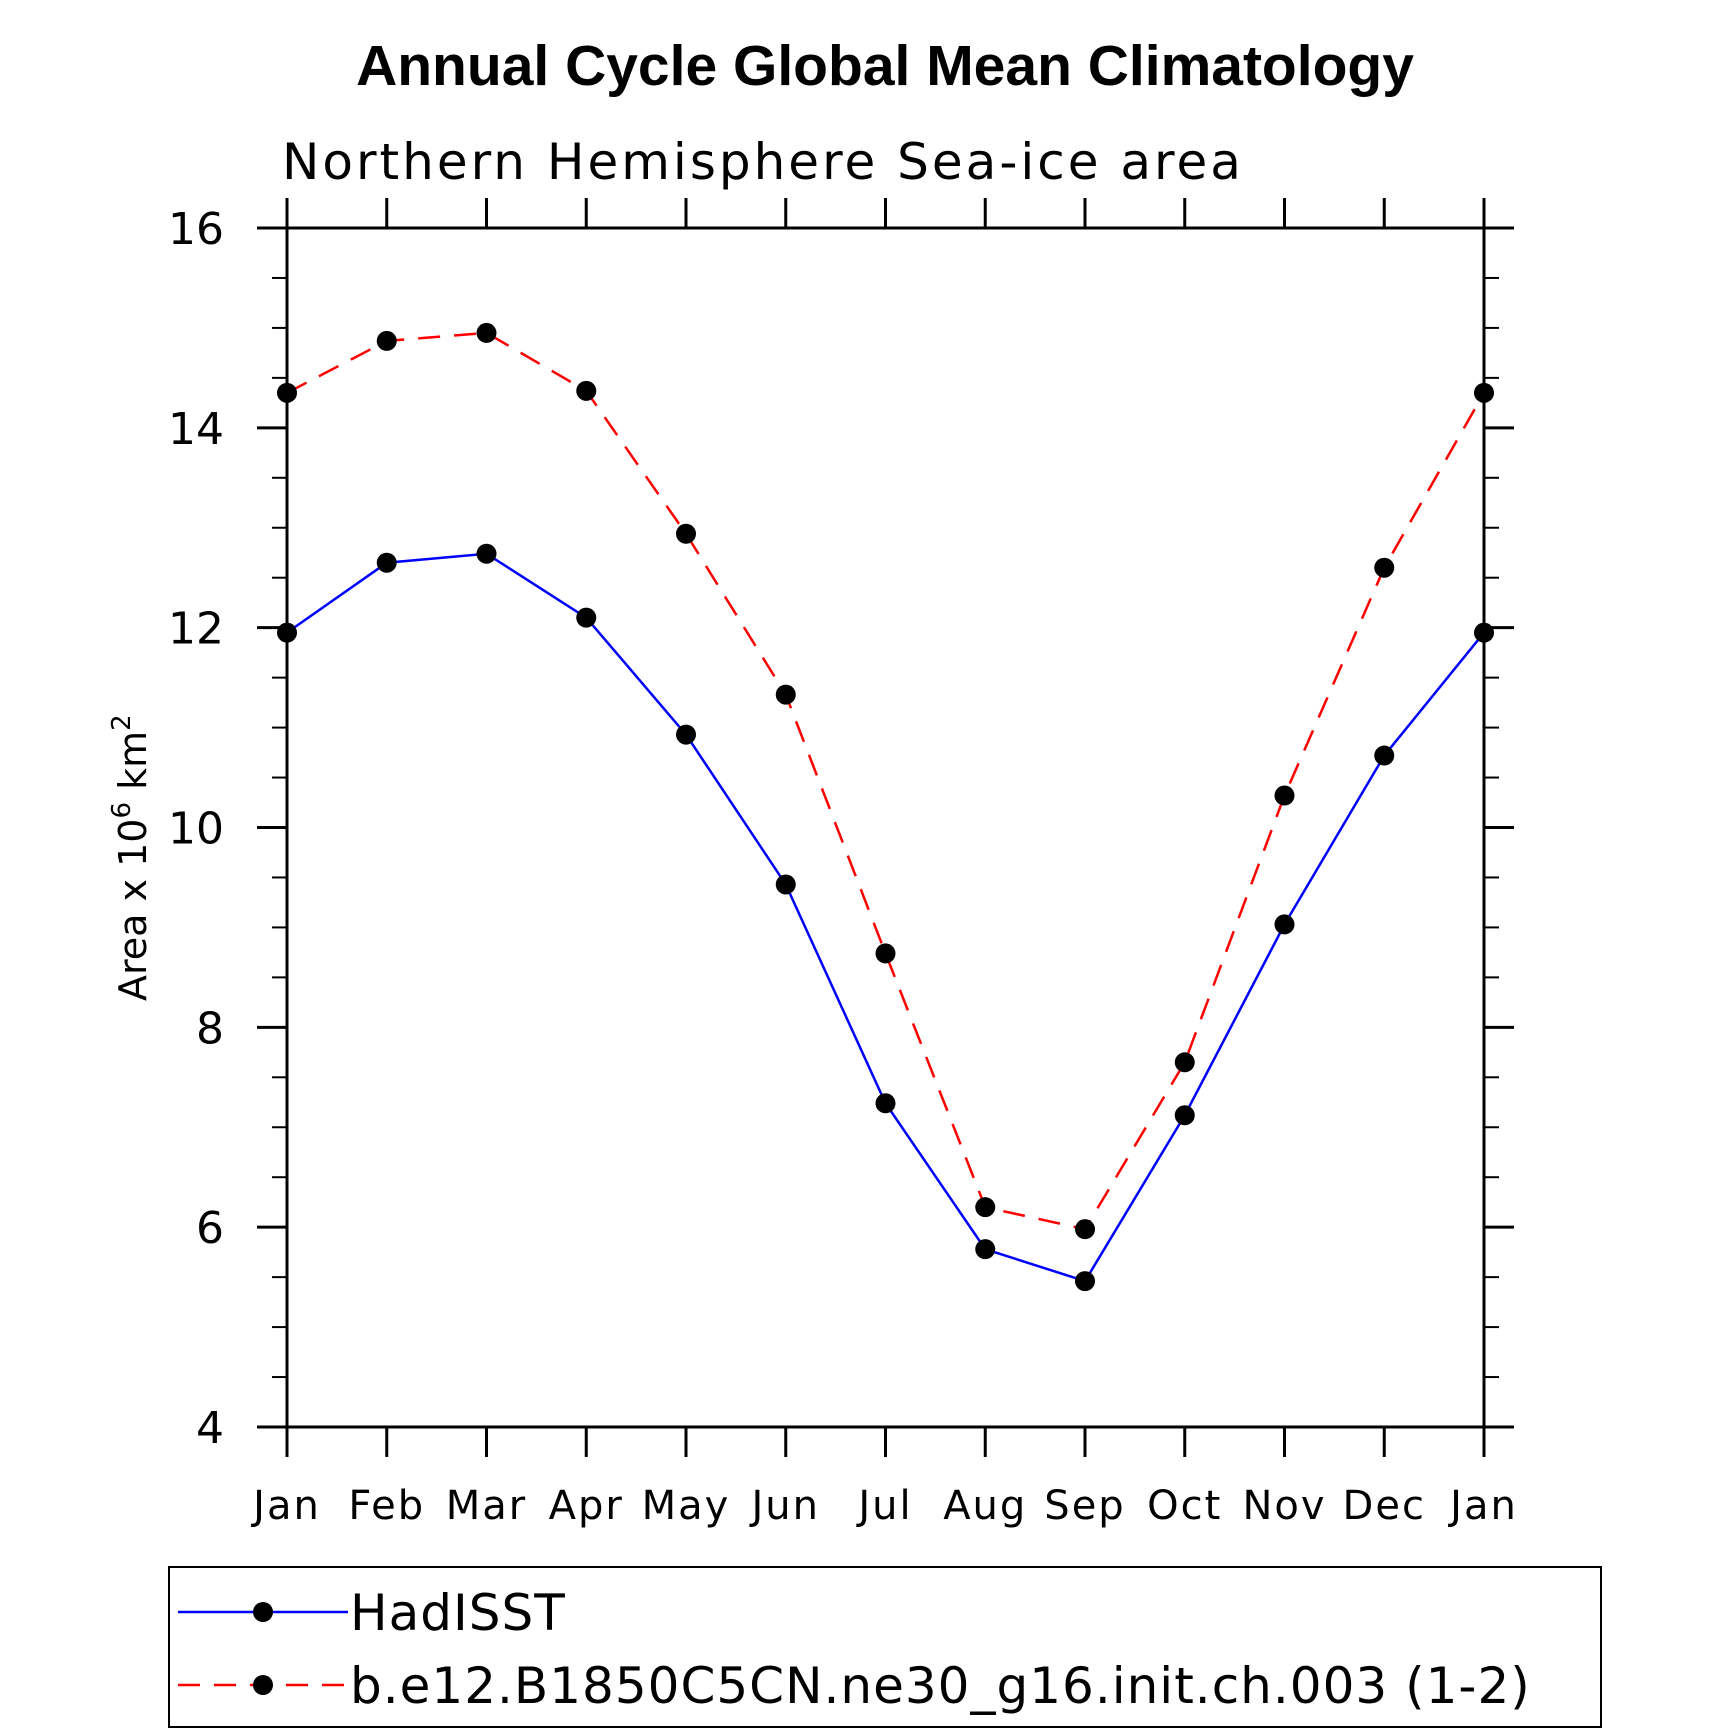 The width and height of the screenshot is (1710, 1735). Describe the element at coordinates (1184, 1506) in the screenshot. I see `x-tick-label: Oct` at that location.